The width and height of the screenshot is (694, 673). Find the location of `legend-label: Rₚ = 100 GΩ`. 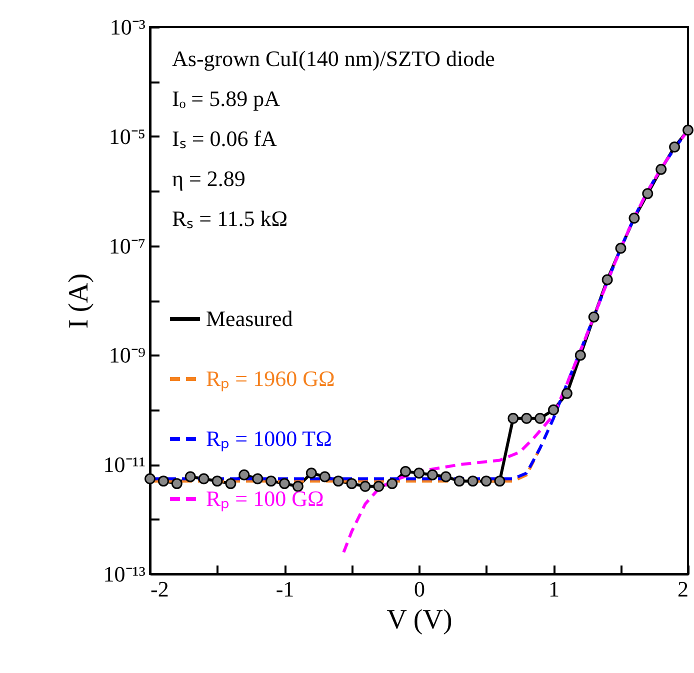

legend-label: Rₚ = 100 GΩ is located at coordinates (265, 499).